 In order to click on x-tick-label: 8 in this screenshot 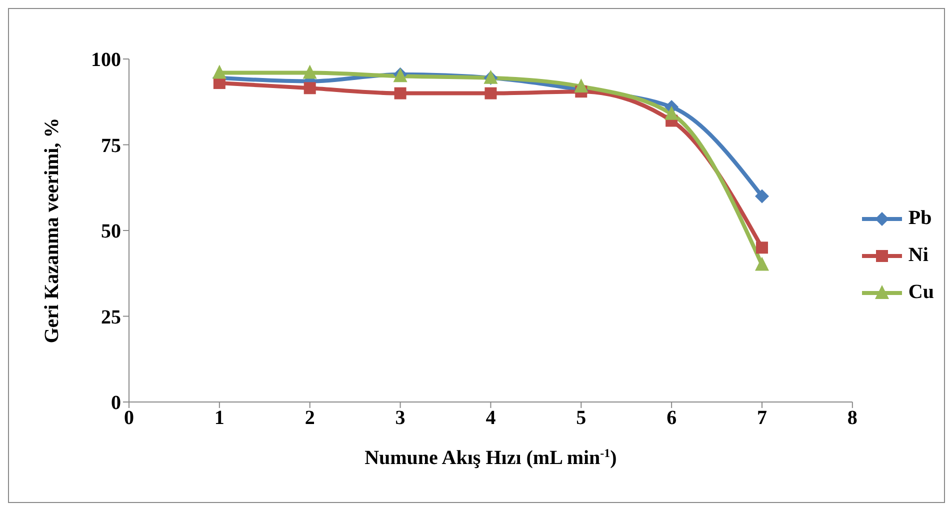, I will do `click(852, 418)`.